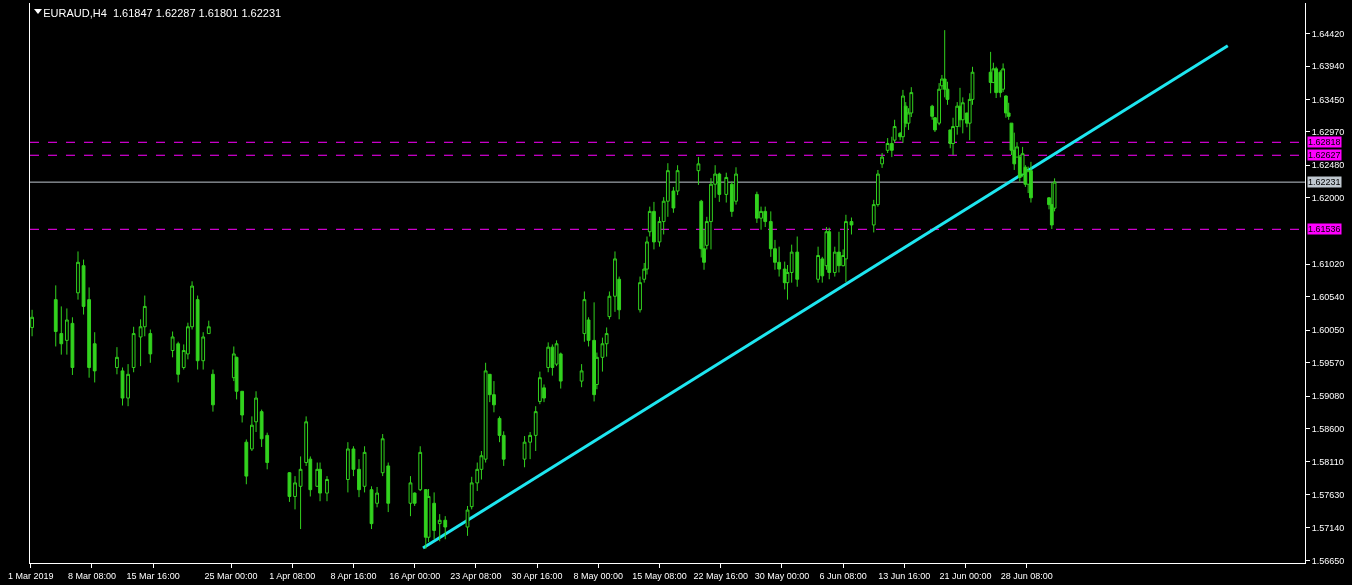 This screenshot has height=585, width=1352. What do you see at coordinates (1328, 330) in the screenshot?
I see `y-tick-label: 1.60050` at bounding box center [1328, 330].